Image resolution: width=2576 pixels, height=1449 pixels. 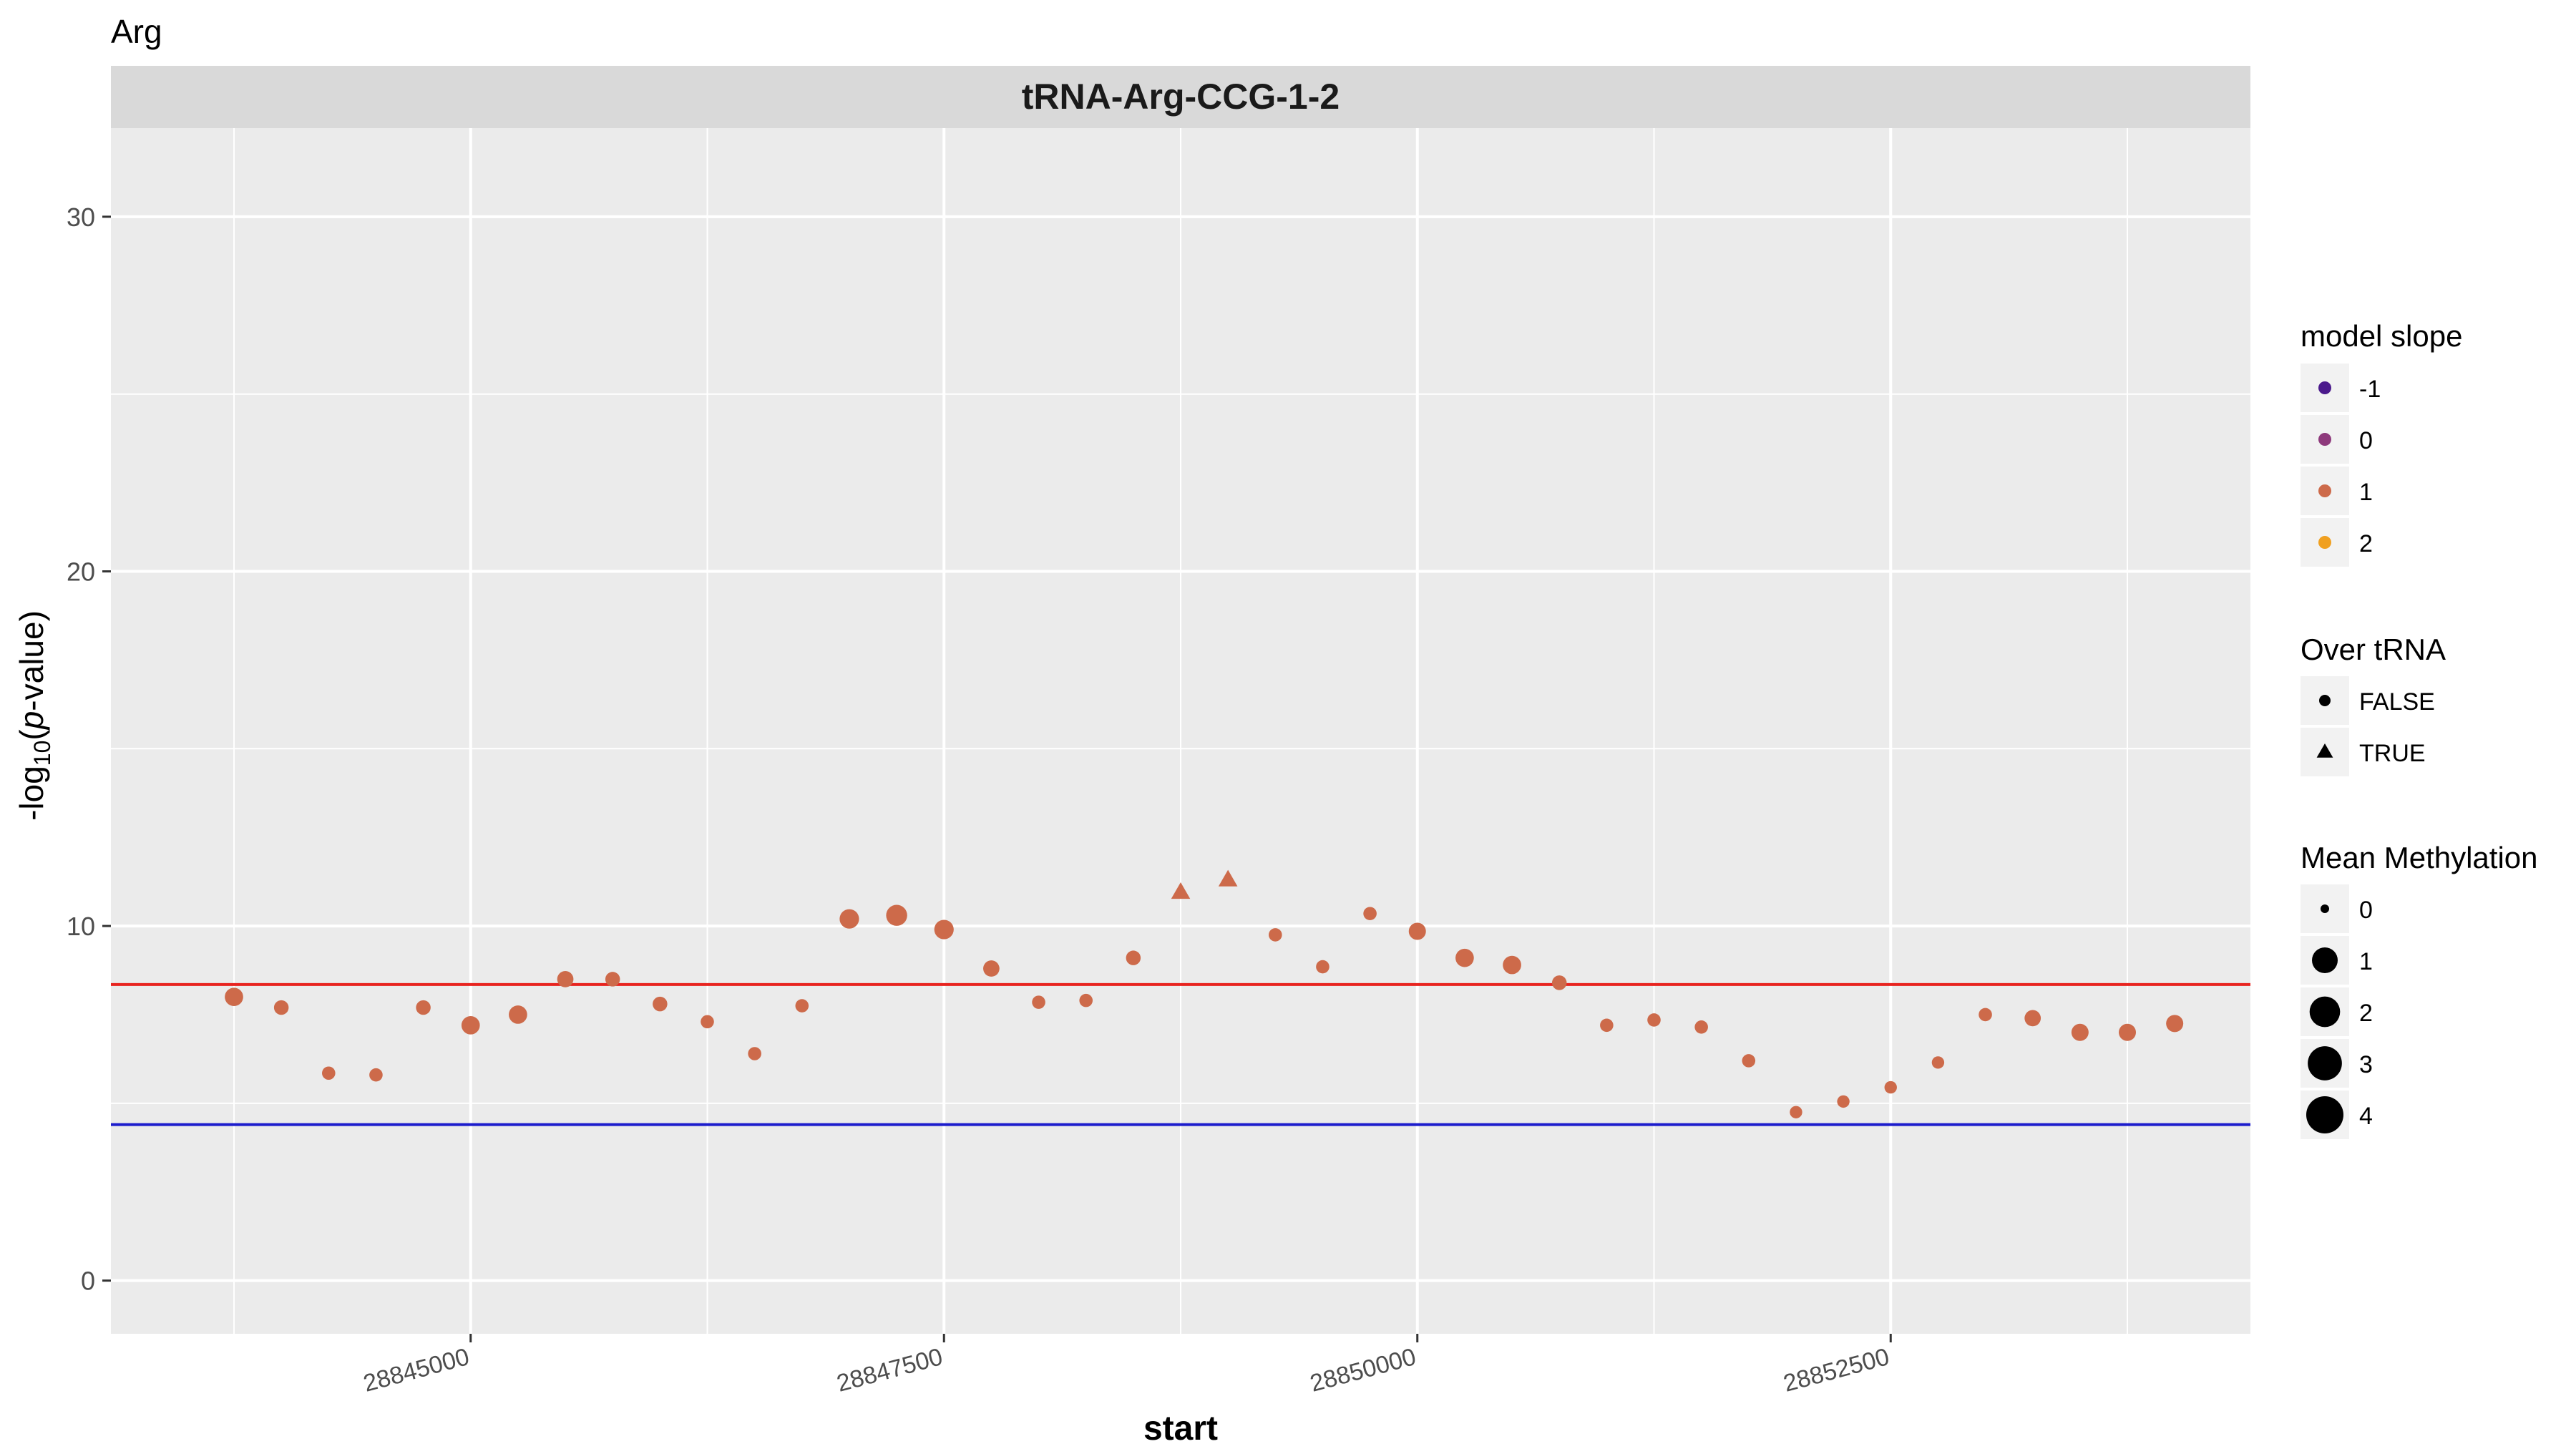 What do you see at coordinates (2366, 961) in the screenshot?
I see `legend-meth-label: 1` at bounding box center [2366, 961].